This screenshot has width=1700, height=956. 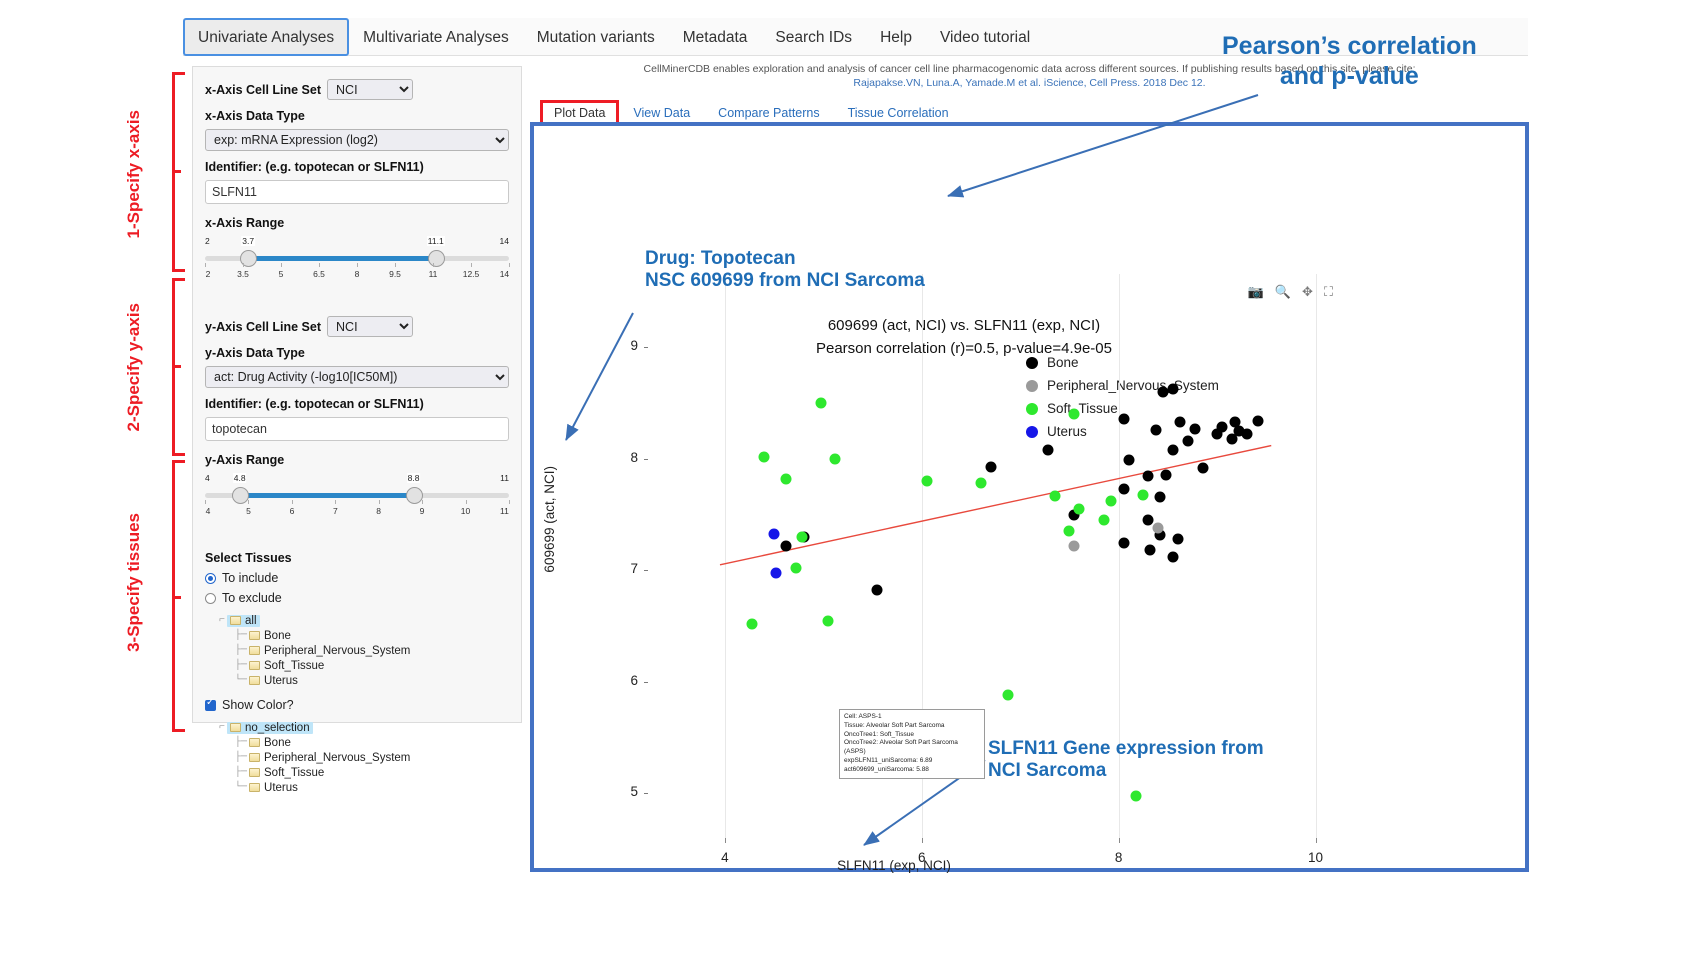 I want to click on y-axis-cell-line-set-select: NCI, so click(x=370, y=326).